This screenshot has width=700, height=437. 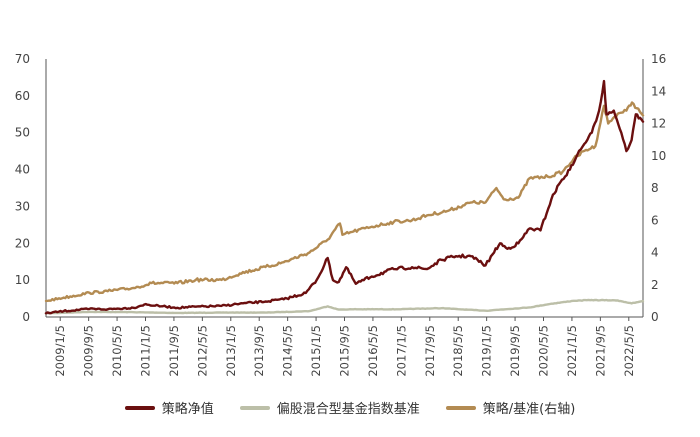 What do you see at coordinates (460, 407) in the screenshot?
I see `legend-swatch-ratio` at bounding box center [460, 407].